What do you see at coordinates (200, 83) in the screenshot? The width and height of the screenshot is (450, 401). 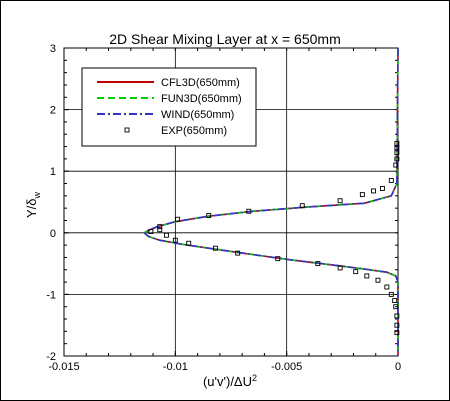 I see `legend-label: CFL3D(650mm)` at bounding box center [200, 83].